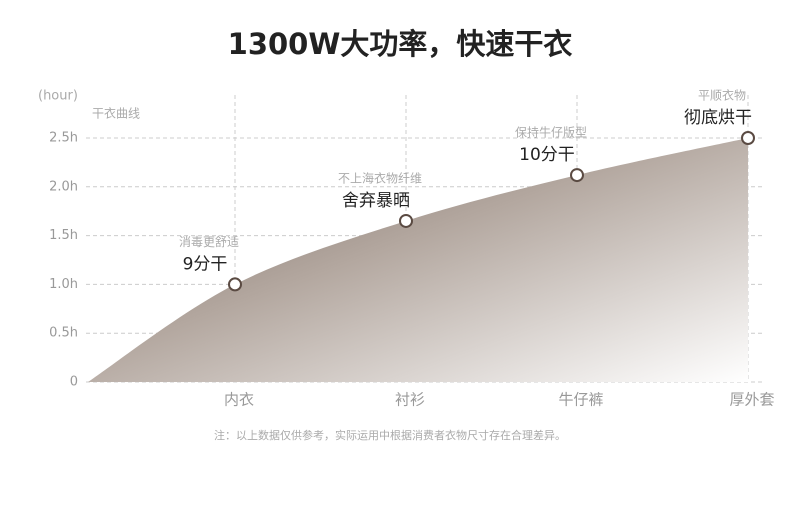 Image resolution: width=800 pixels, height=519 pixels. Describe the element at coordinates (63, 333) in the screenshot. I see `y-tick-label: 0.5h` at that location.